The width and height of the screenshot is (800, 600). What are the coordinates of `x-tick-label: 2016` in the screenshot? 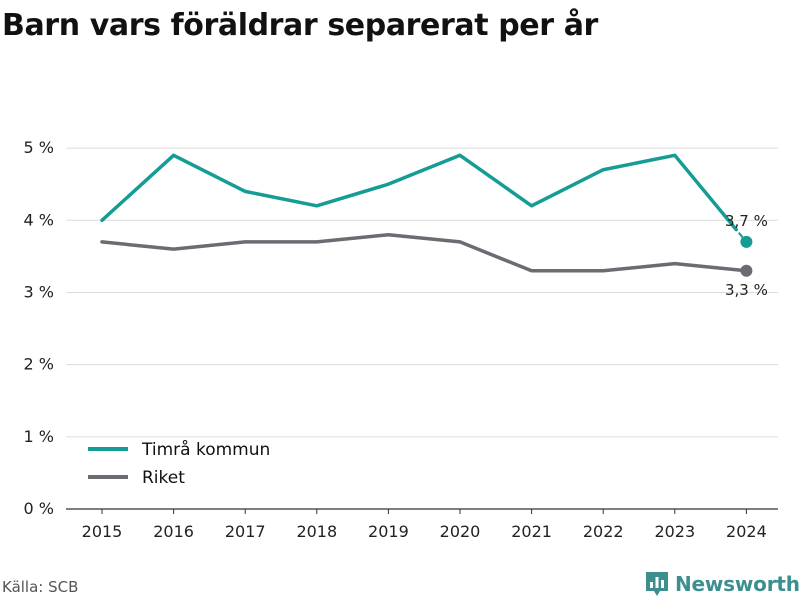 It's located at (173, 531).